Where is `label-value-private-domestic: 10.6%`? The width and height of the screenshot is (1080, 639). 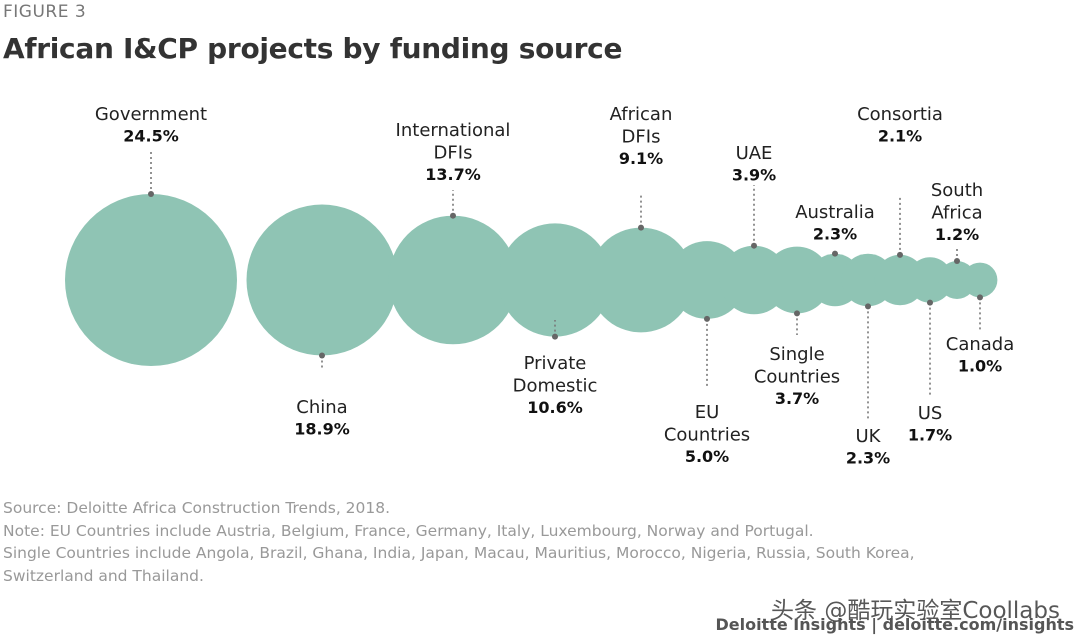
label-value-private-domestic: 10.6% is located at coordinates (555, 407).